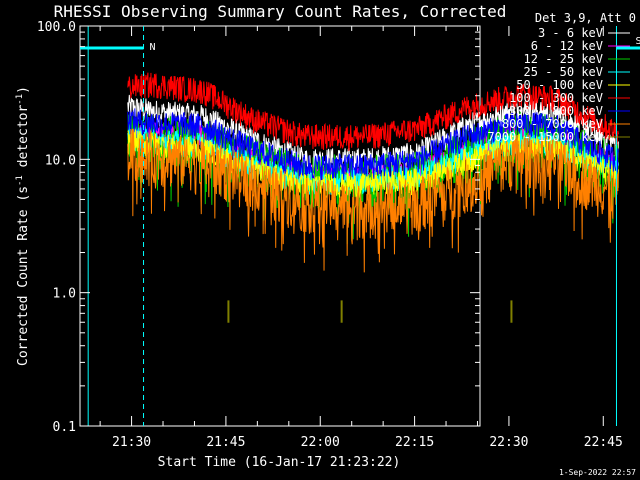 This screenshot has height=480, width=640. What do you see at coordinates (563, 59) in the screenshot?
I see `legend-entry-label: 12 - 25 keV` at bounding box center [563, 59].